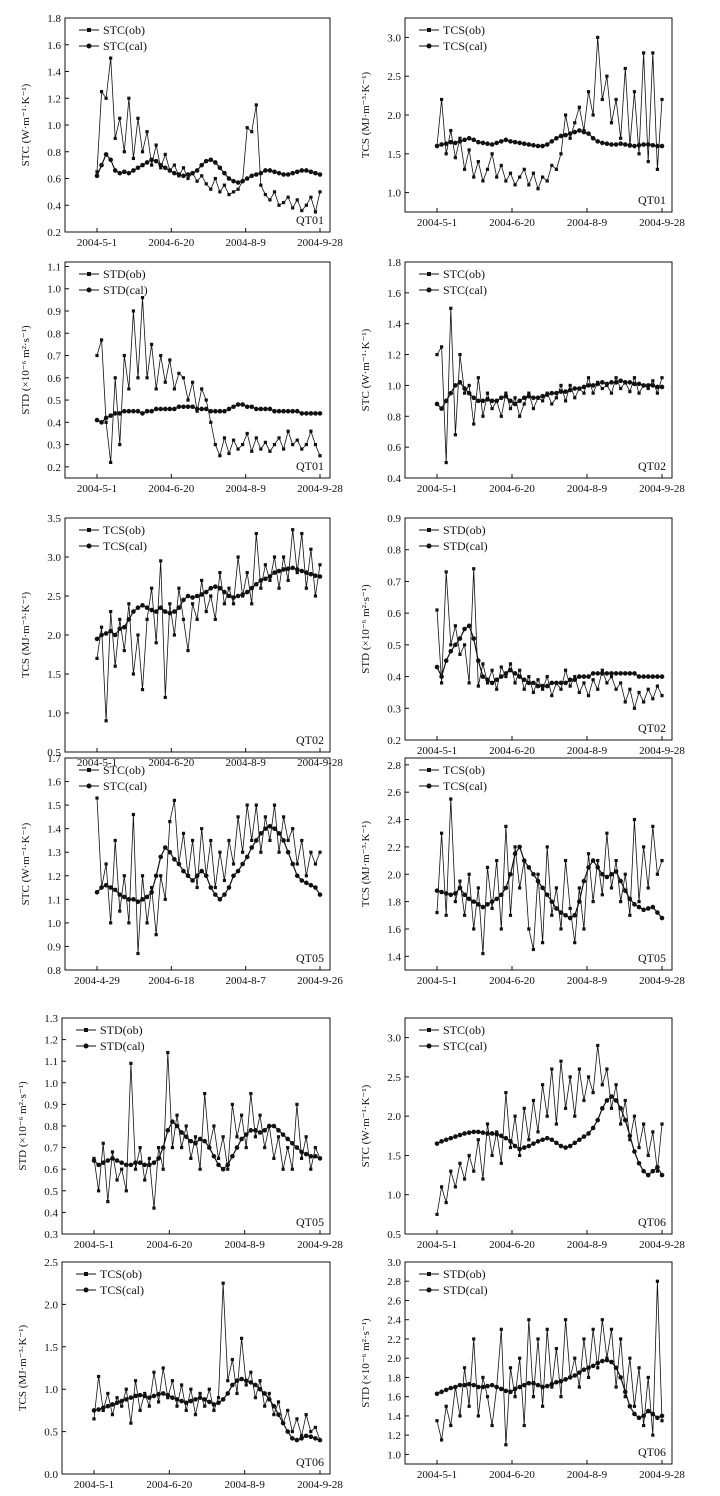  I want to click on y-tick-label: 1.6, so click(54, 783).